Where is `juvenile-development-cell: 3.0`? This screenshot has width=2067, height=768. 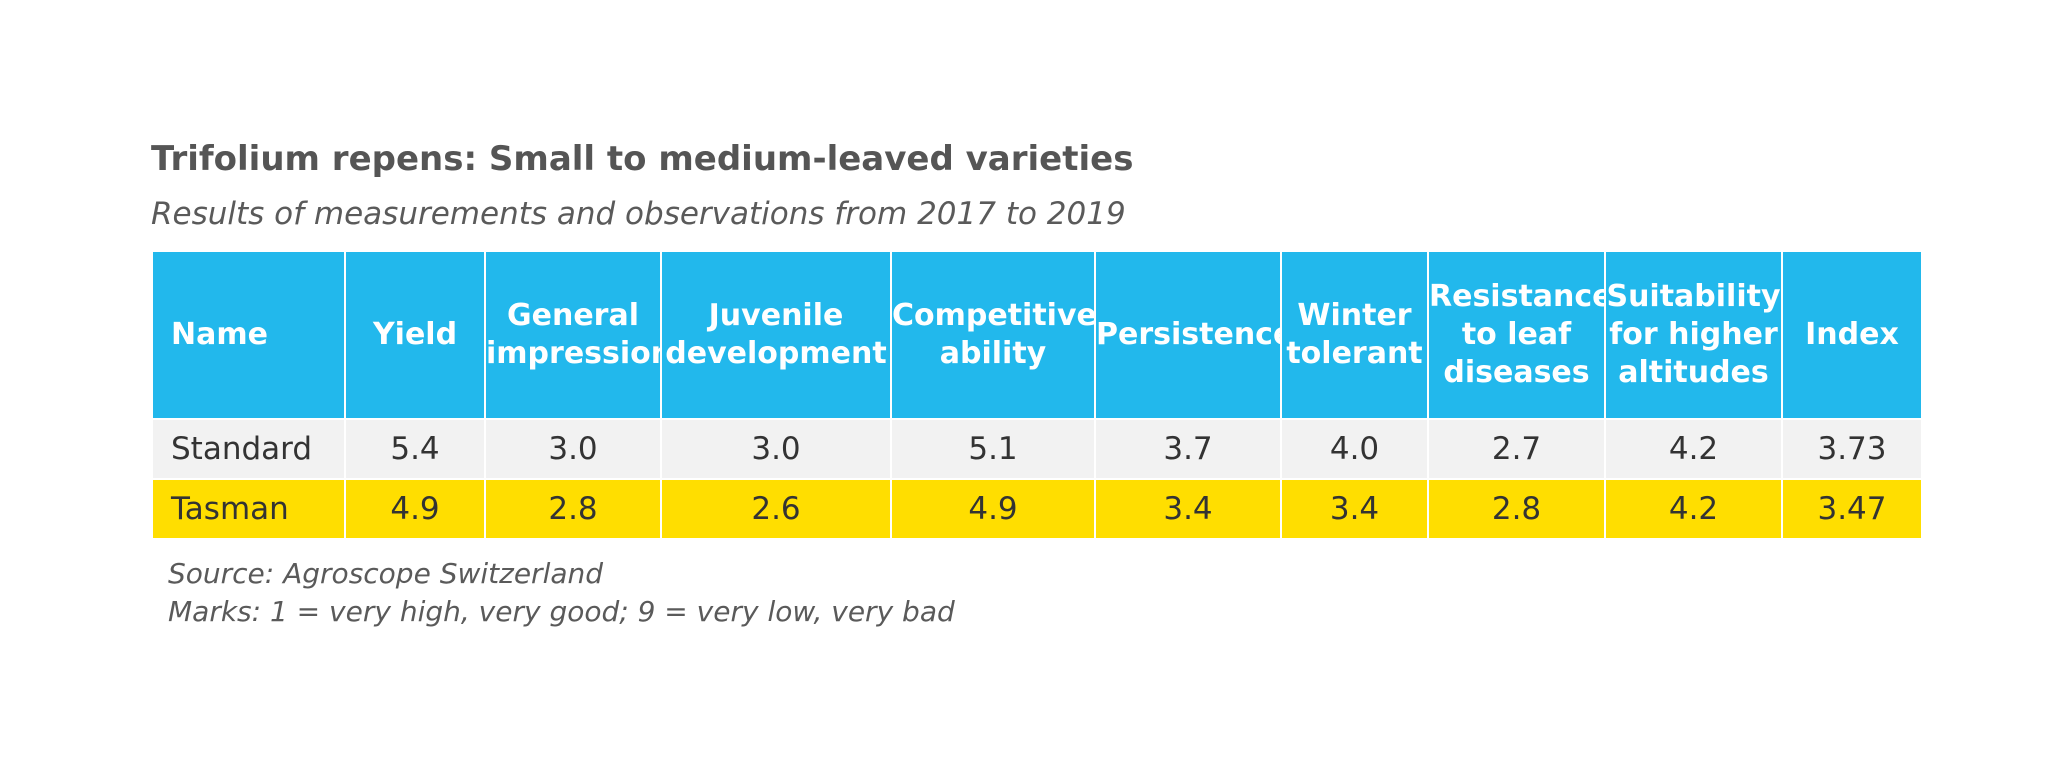 juvenile-development-cell: 3.0 is located at coordinates (776, 449).